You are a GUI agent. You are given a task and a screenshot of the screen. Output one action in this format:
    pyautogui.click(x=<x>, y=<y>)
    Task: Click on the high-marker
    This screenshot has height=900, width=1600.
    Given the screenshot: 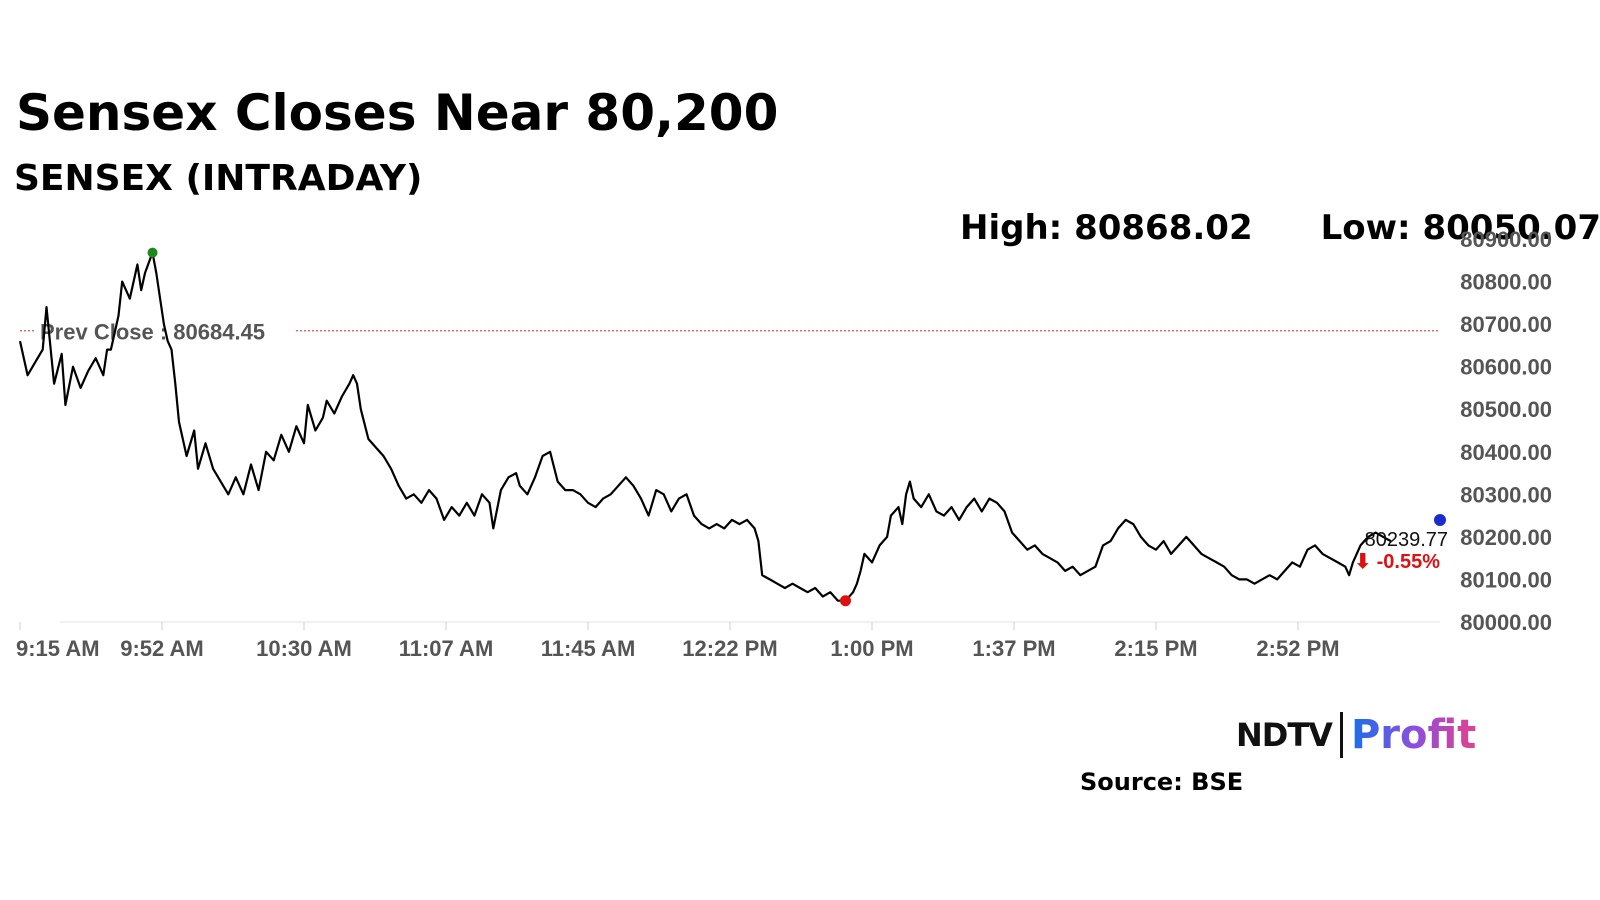 What is the action you would take?
    pyautogui.click(x=152, y=252)
    